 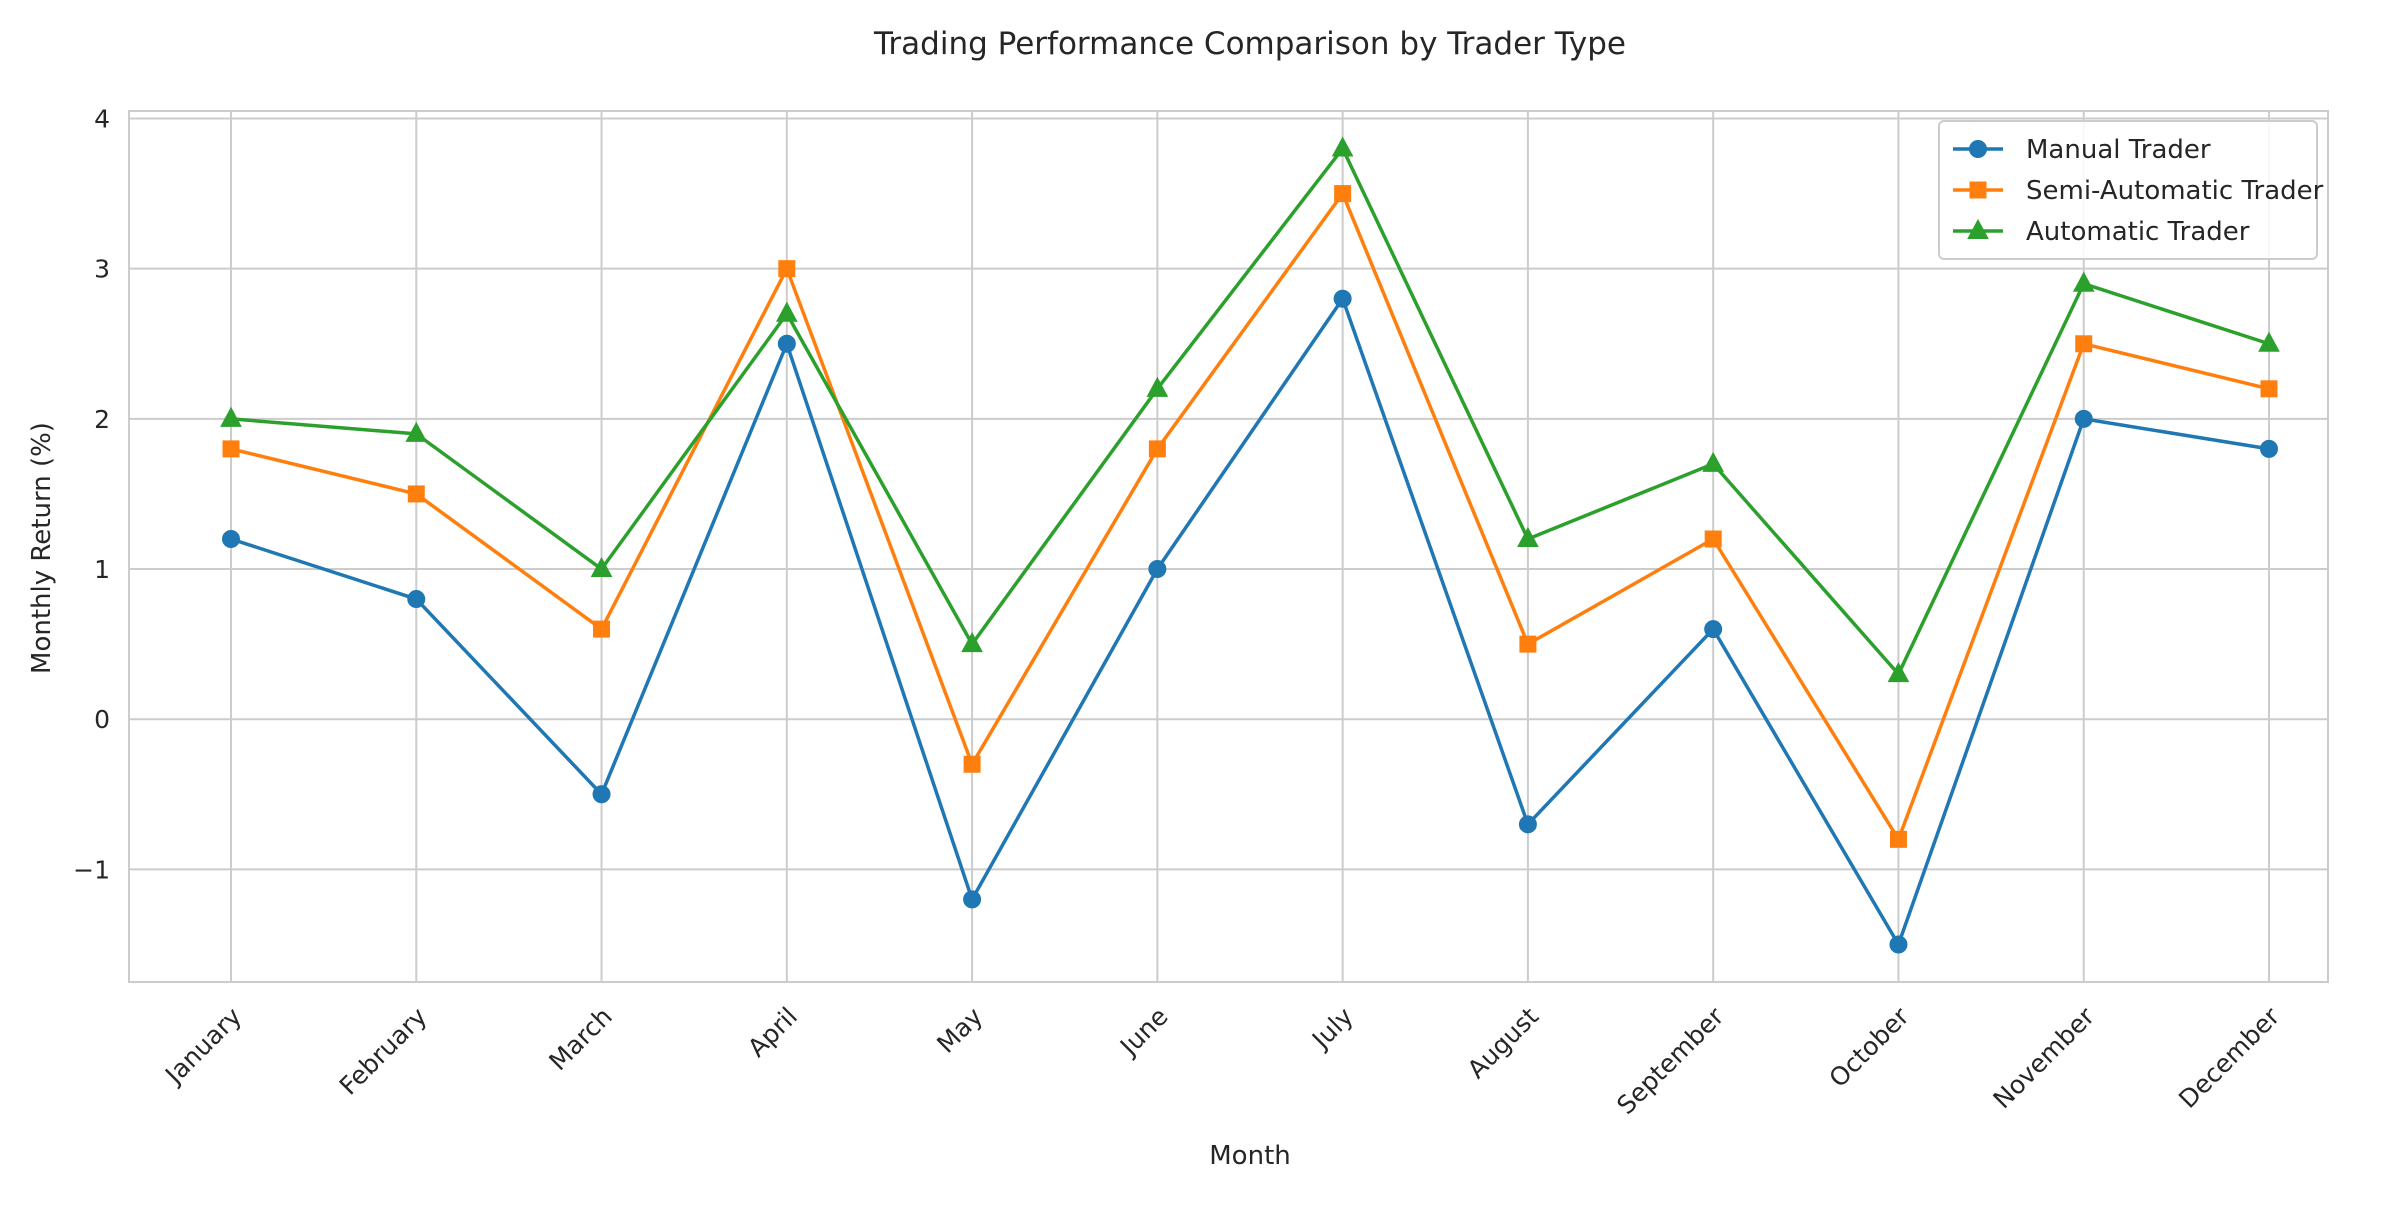 I want to click on legend-item: Semi-Automatic Trader, so click(x=2138, y=191).